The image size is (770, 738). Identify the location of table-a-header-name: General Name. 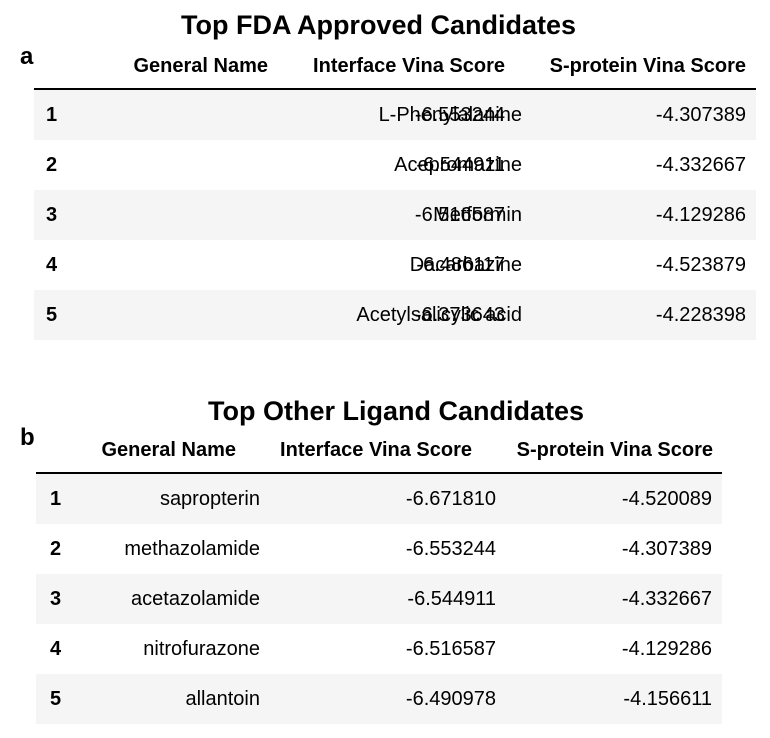
(200, 66).